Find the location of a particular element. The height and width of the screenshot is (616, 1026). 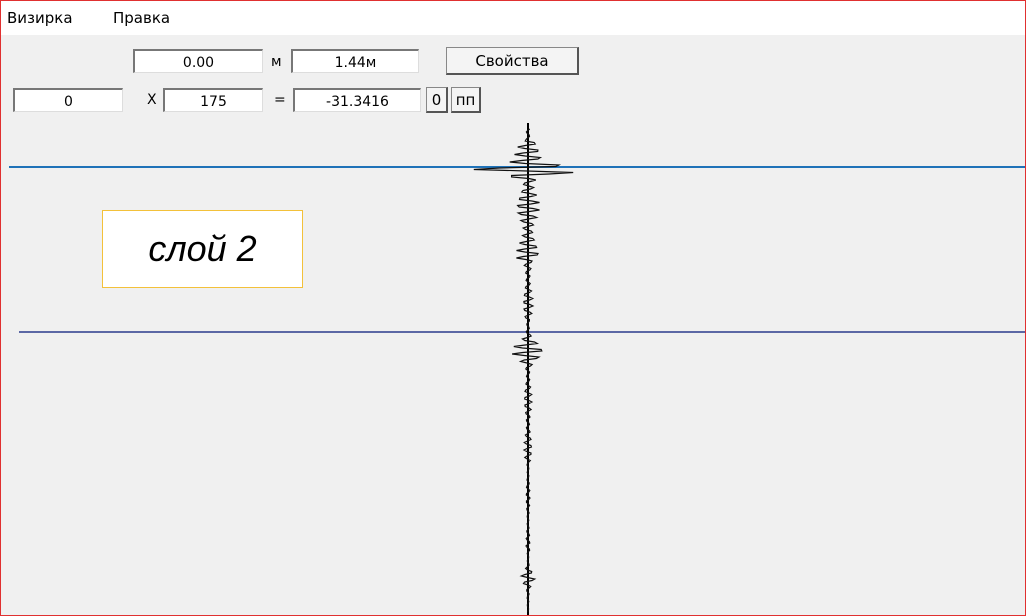

end-field: 1.44м is located at coordinates (355, 61).